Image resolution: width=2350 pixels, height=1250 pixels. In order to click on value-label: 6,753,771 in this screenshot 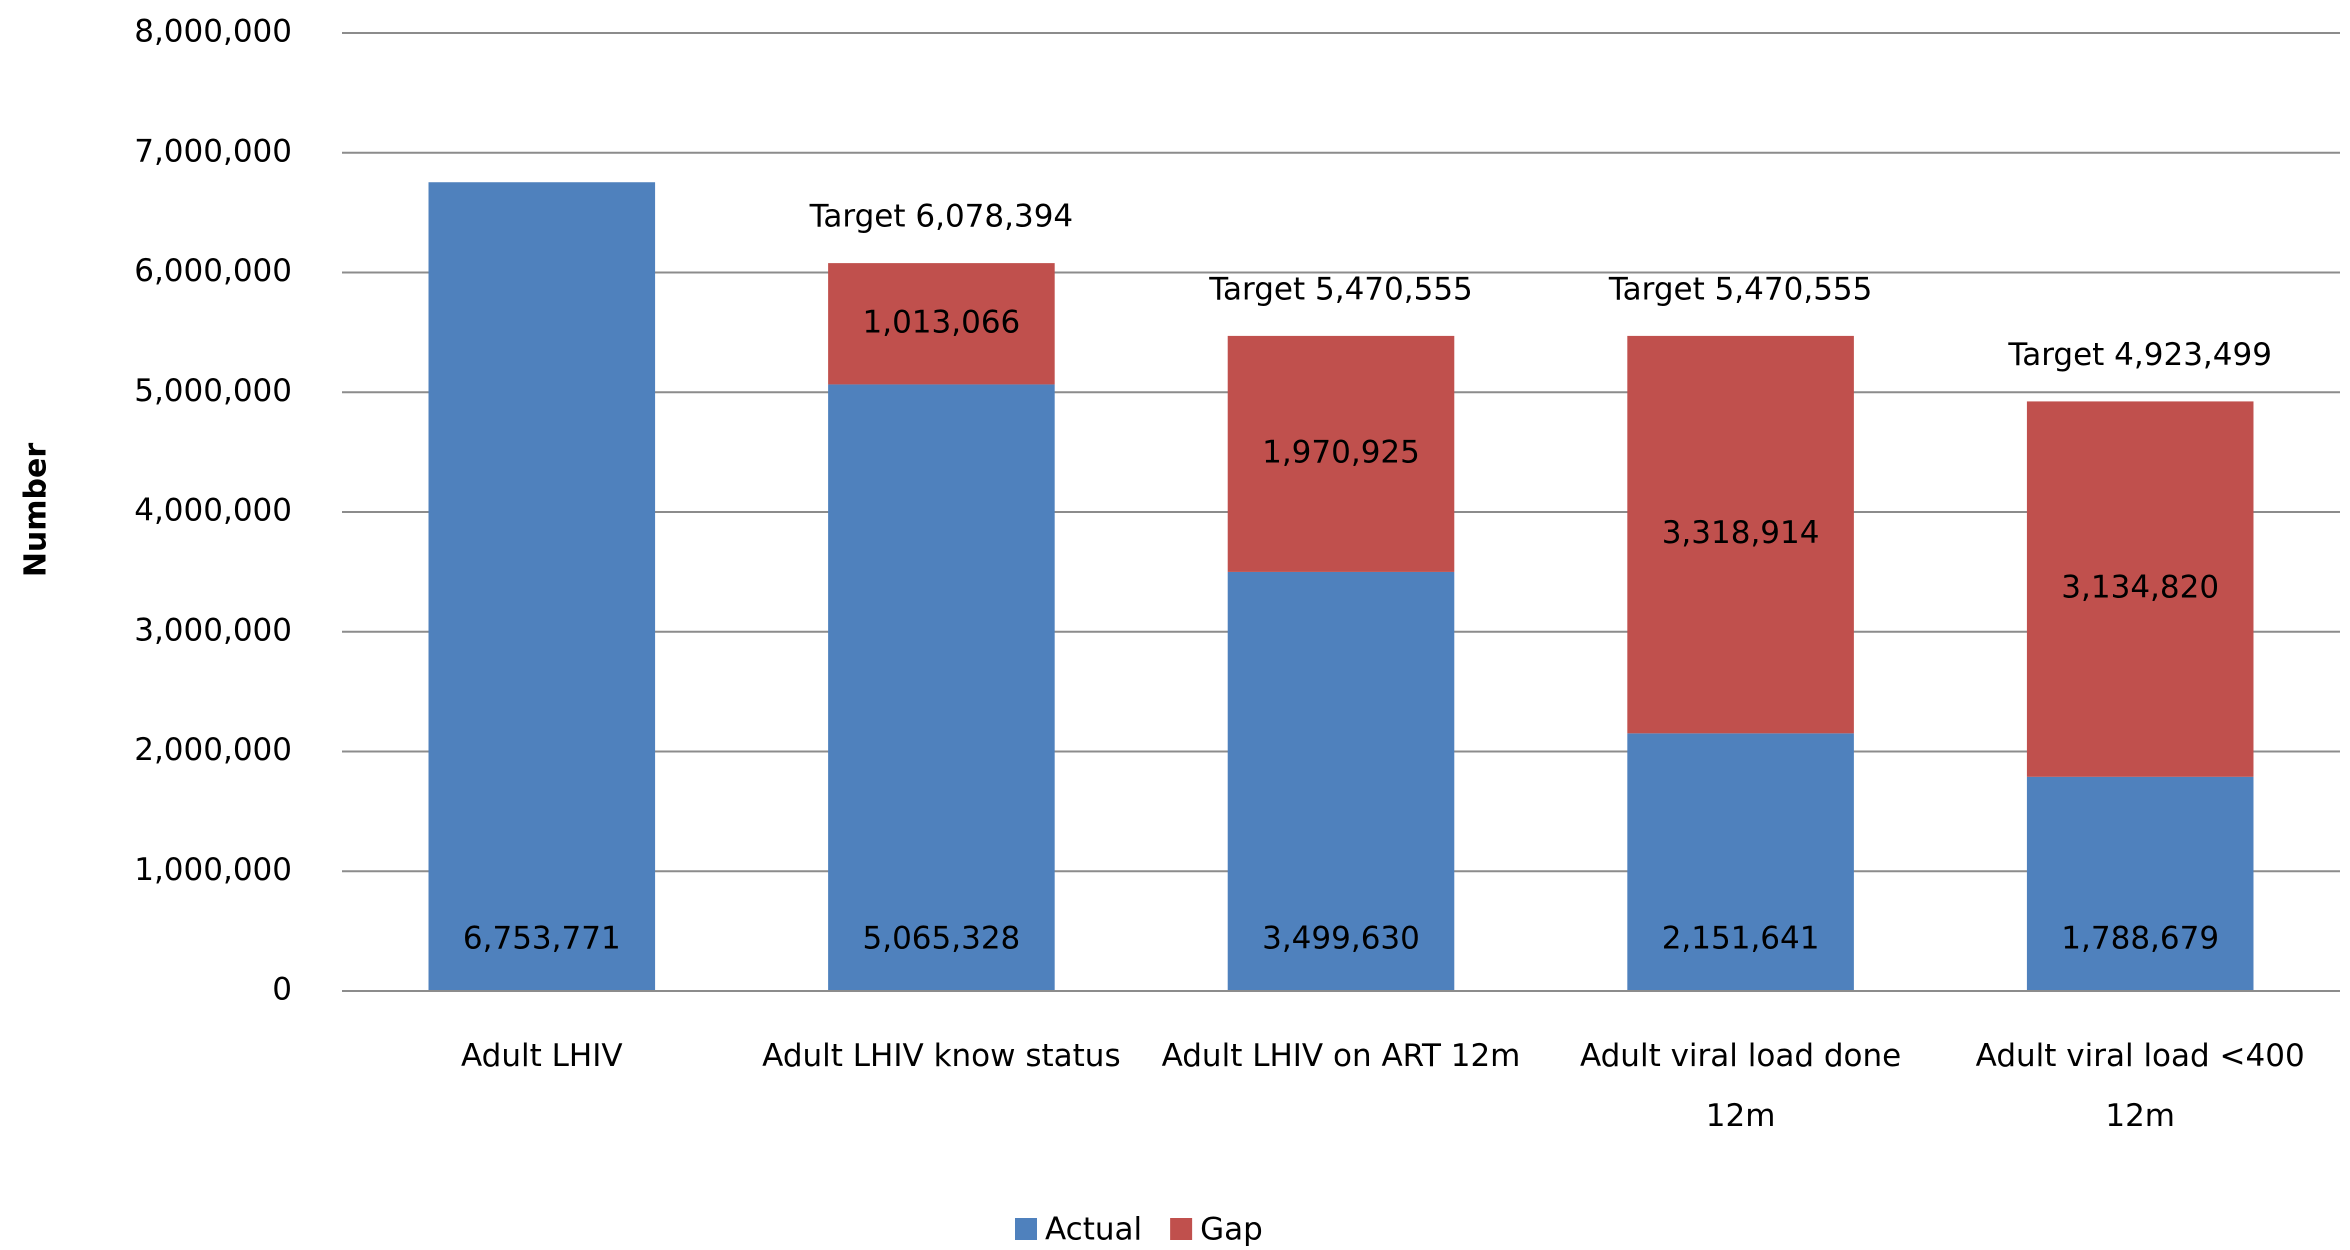, I will do `click(542, 939)`.